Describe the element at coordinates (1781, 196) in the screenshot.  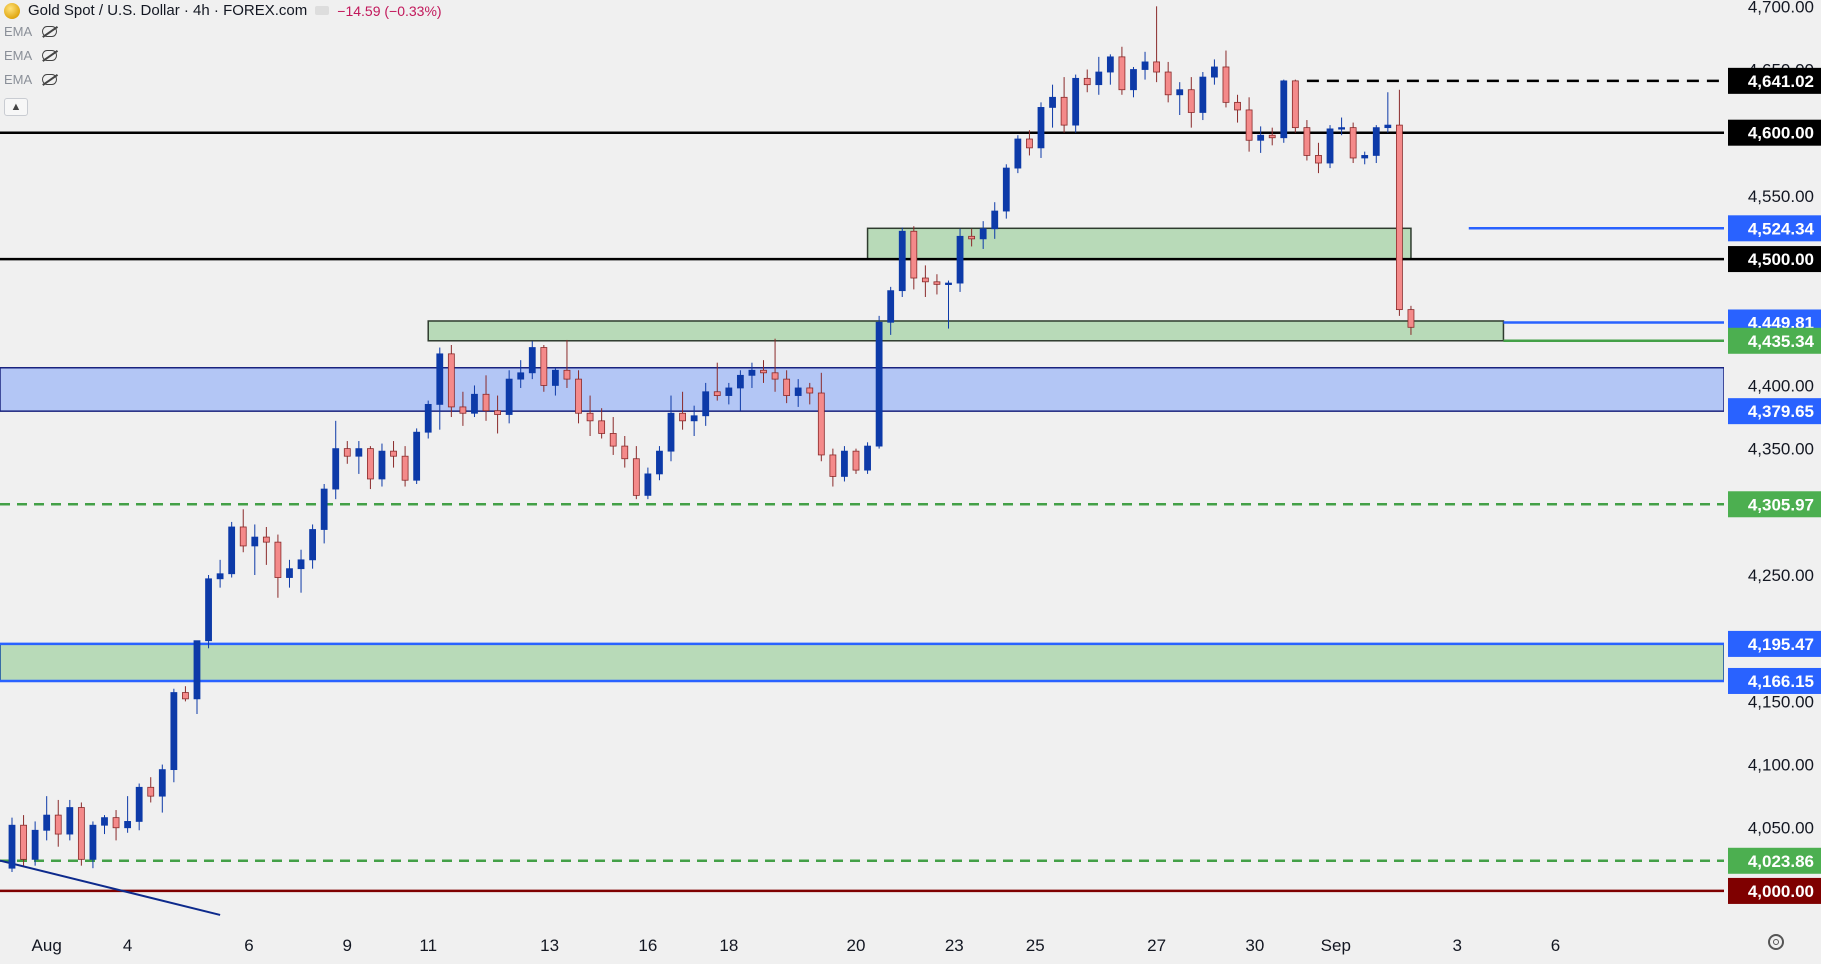
I see `price-tick-label: 4,550.00` at that location.